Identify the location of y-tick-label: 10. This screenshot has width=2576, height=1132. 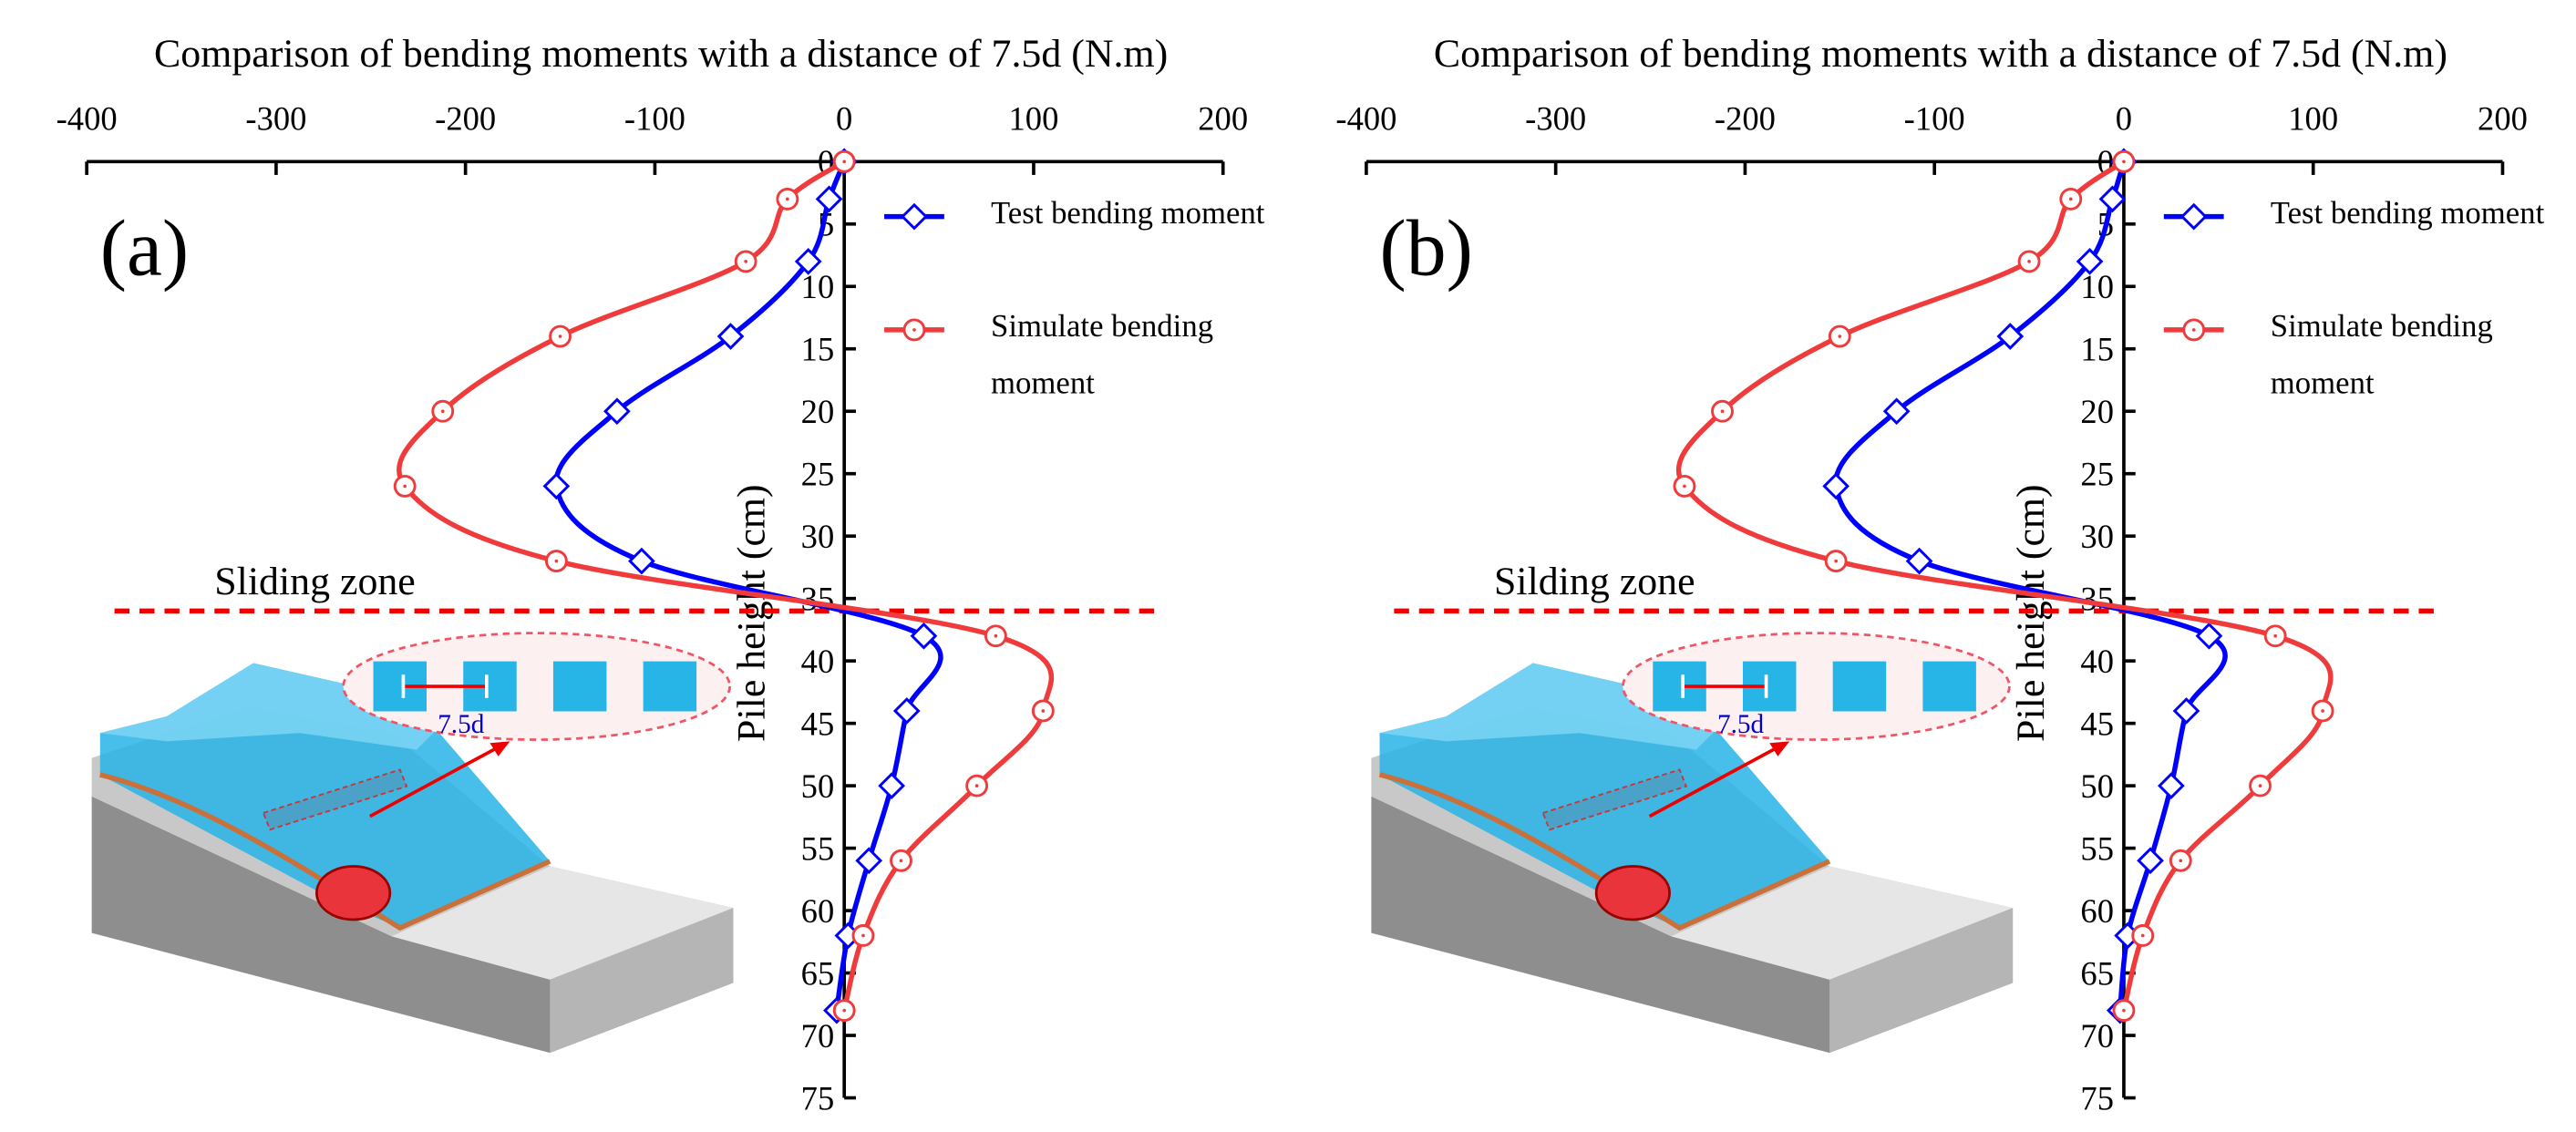
(818, 287).